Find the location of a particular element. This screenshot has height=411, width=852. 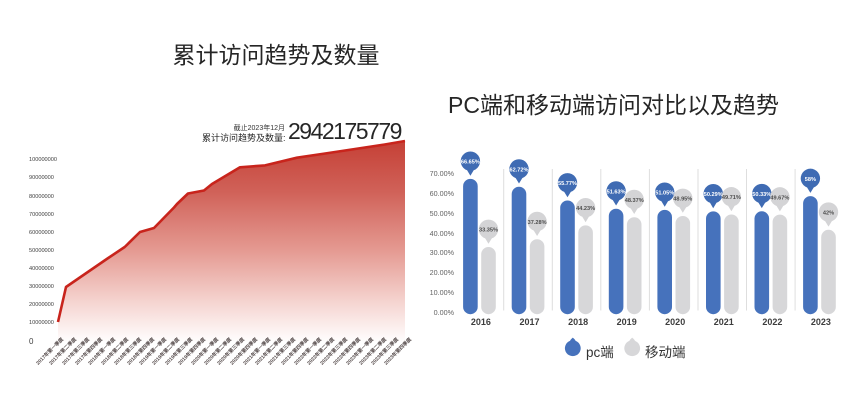

svg-text: 50.29% is located at coordinates (713, 195).